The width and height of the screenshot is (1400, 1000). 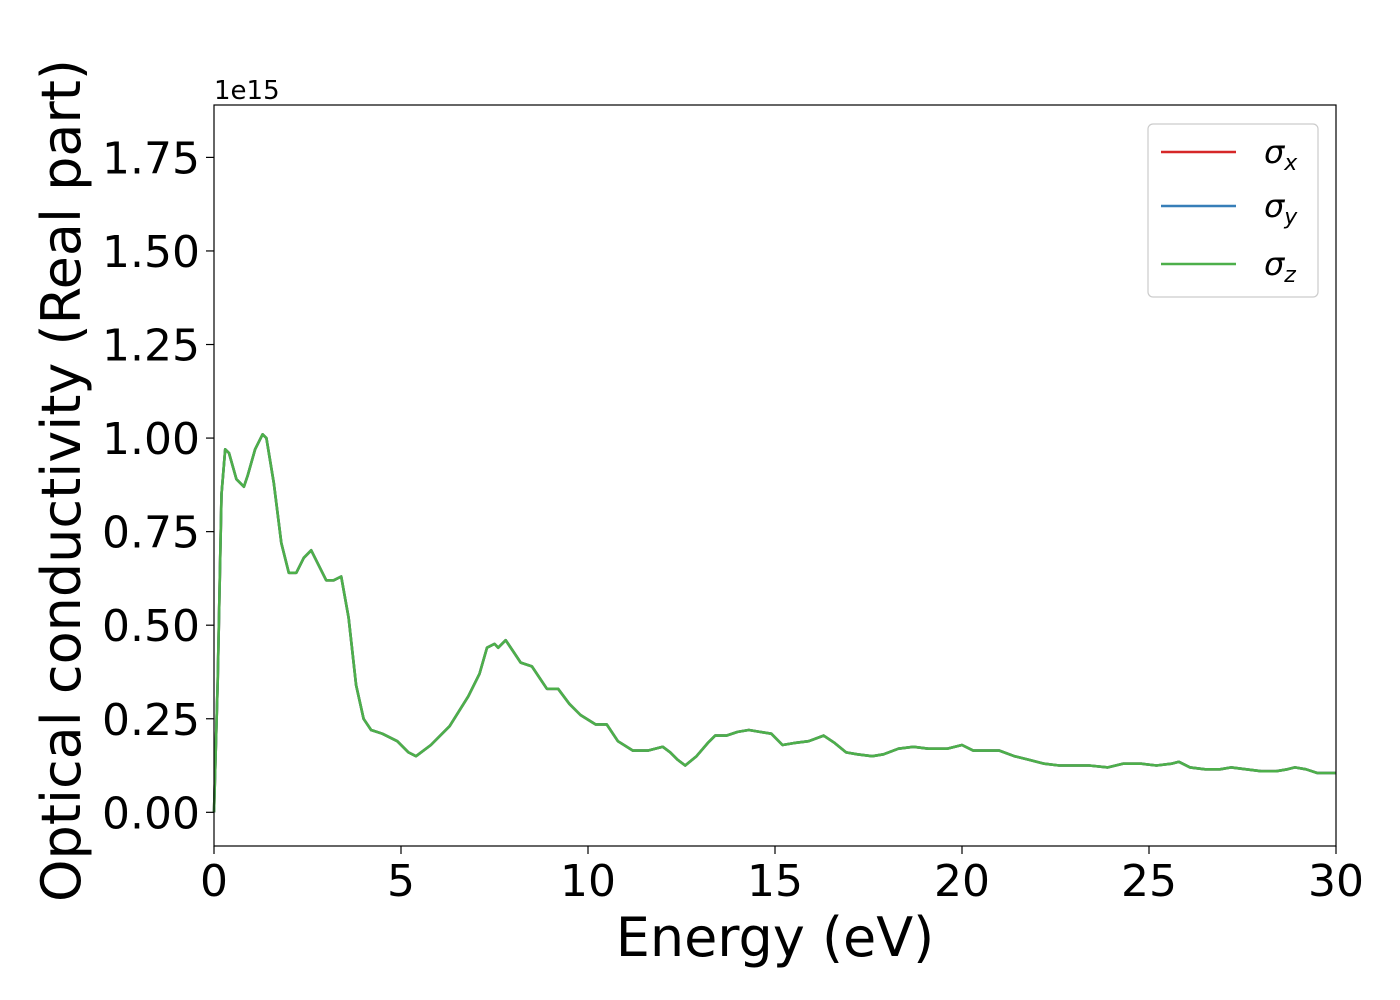 What do you see at coordinates (247, 91) in the screenshot?
I see `y-axis-offset-label: 1e15` at bounding box center [247, 91].